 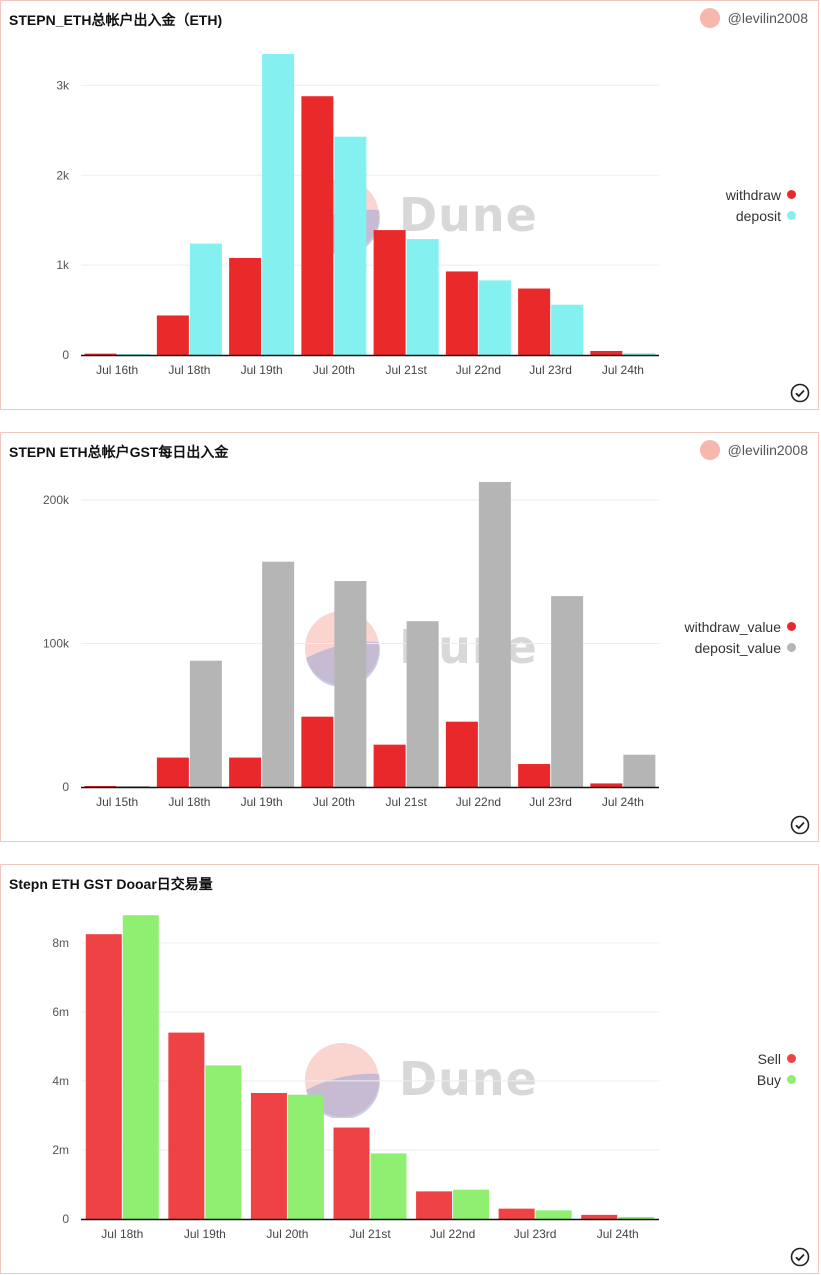 I want to click on legend-item-buy: Buy, so click(x=776, y=1079).